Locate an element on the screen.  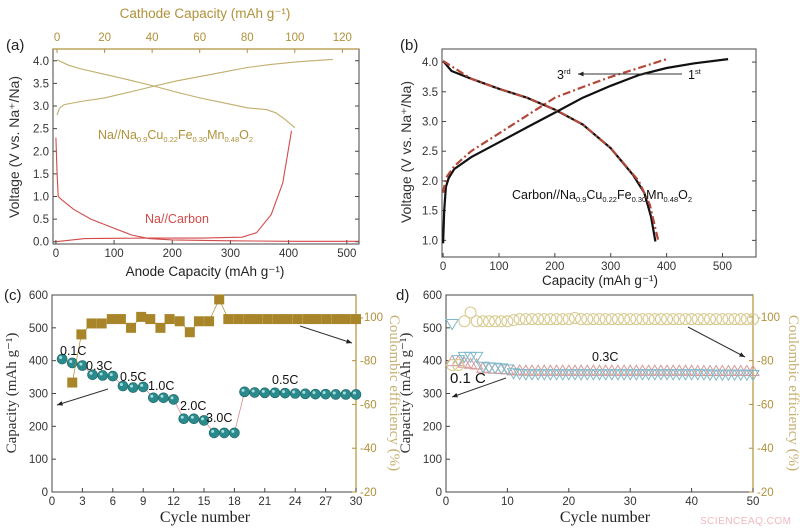
y-tick-label: 1.0 is located at coordinates (41, 197).